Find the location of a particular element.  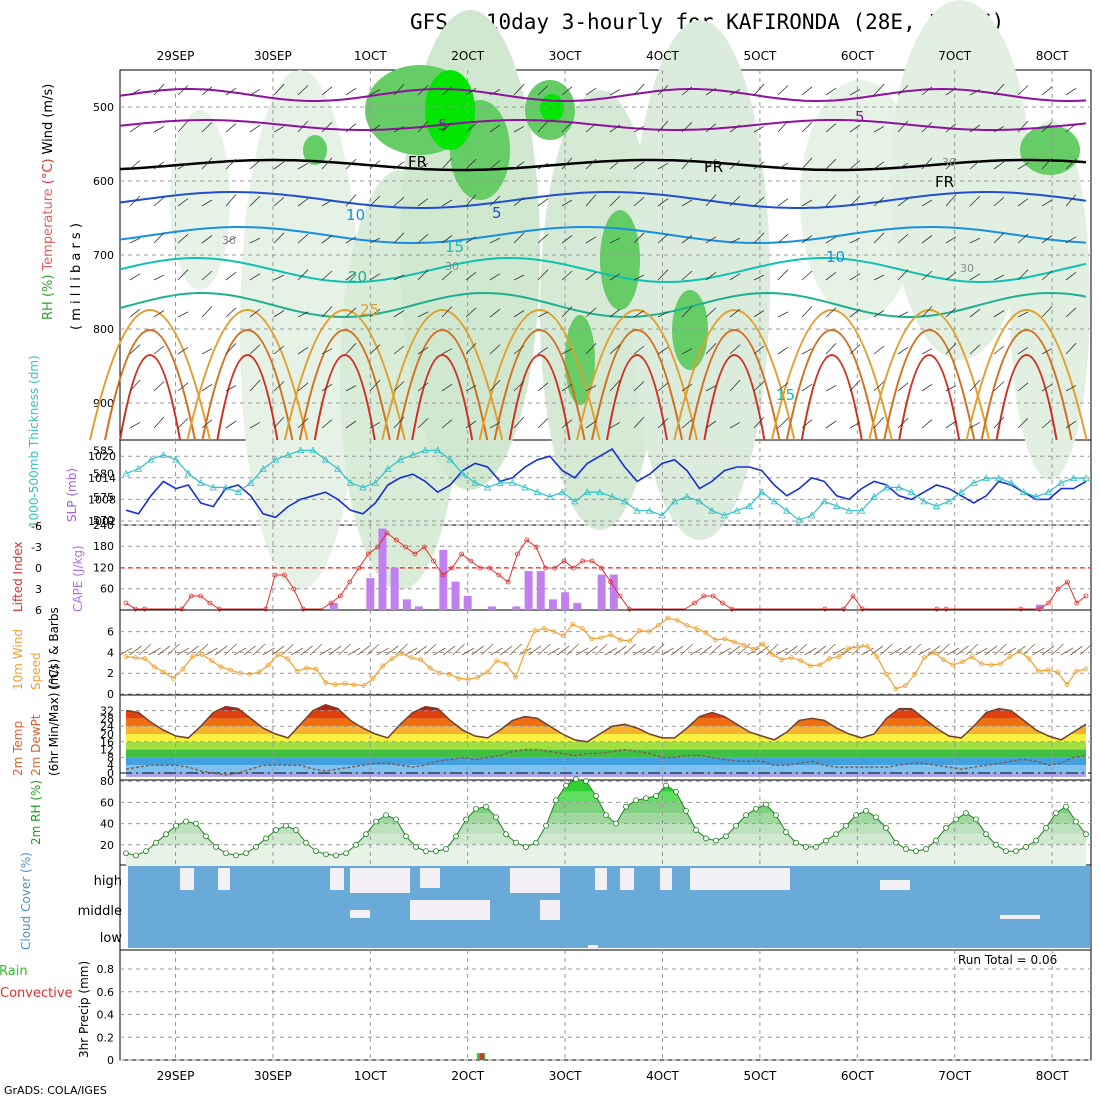

isotherm-minus5 is located at coordinates (603, 125).